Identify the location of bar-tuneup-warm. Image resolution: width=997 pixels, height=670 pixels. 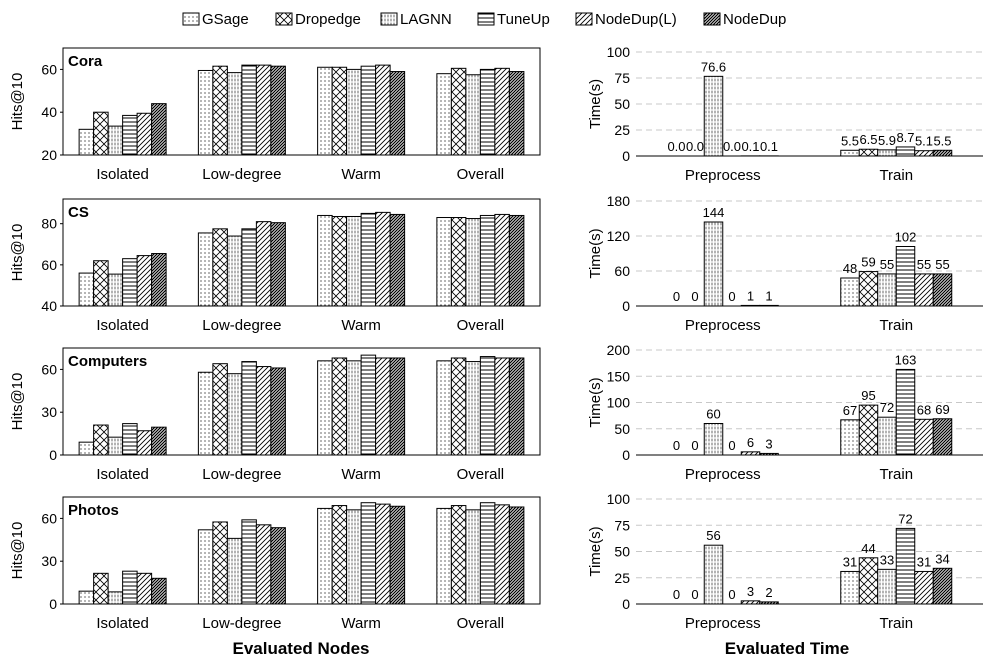
(368, 259).